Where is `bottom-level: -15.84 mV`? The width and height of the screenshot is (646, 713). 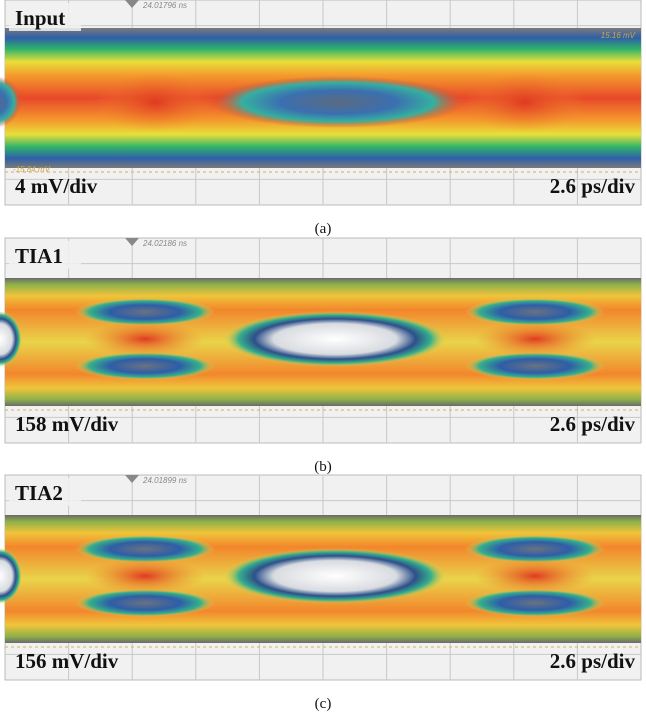
bottom-level: -15.84 mV is located at coordinates (32, 169).